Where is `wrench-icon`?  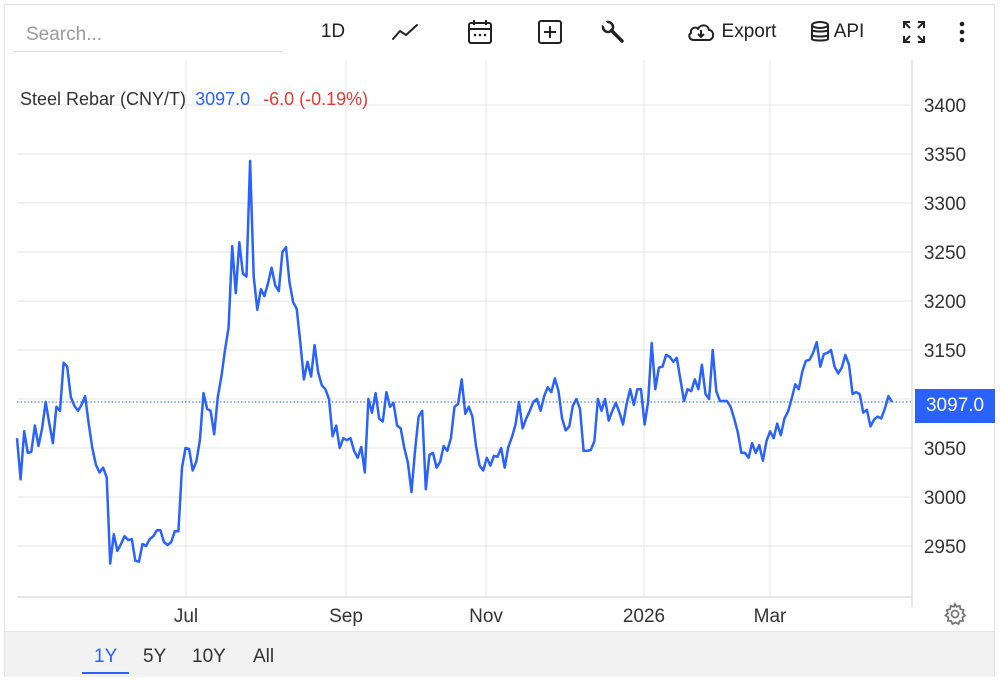
wrench-icon is located at coordinates (612, 31).